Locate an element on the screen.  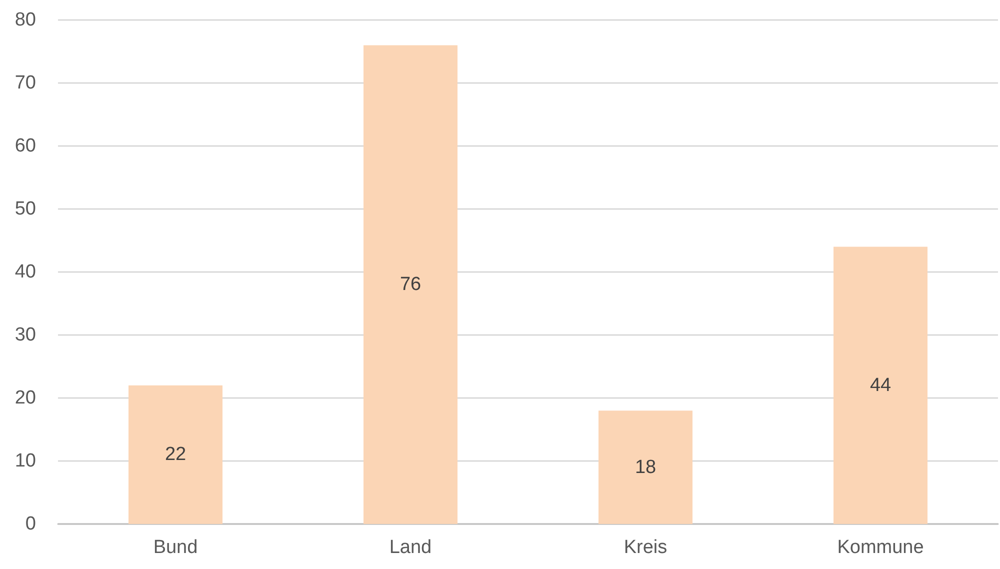
y-tick-label: 10 is located at coordinates (25, 461).